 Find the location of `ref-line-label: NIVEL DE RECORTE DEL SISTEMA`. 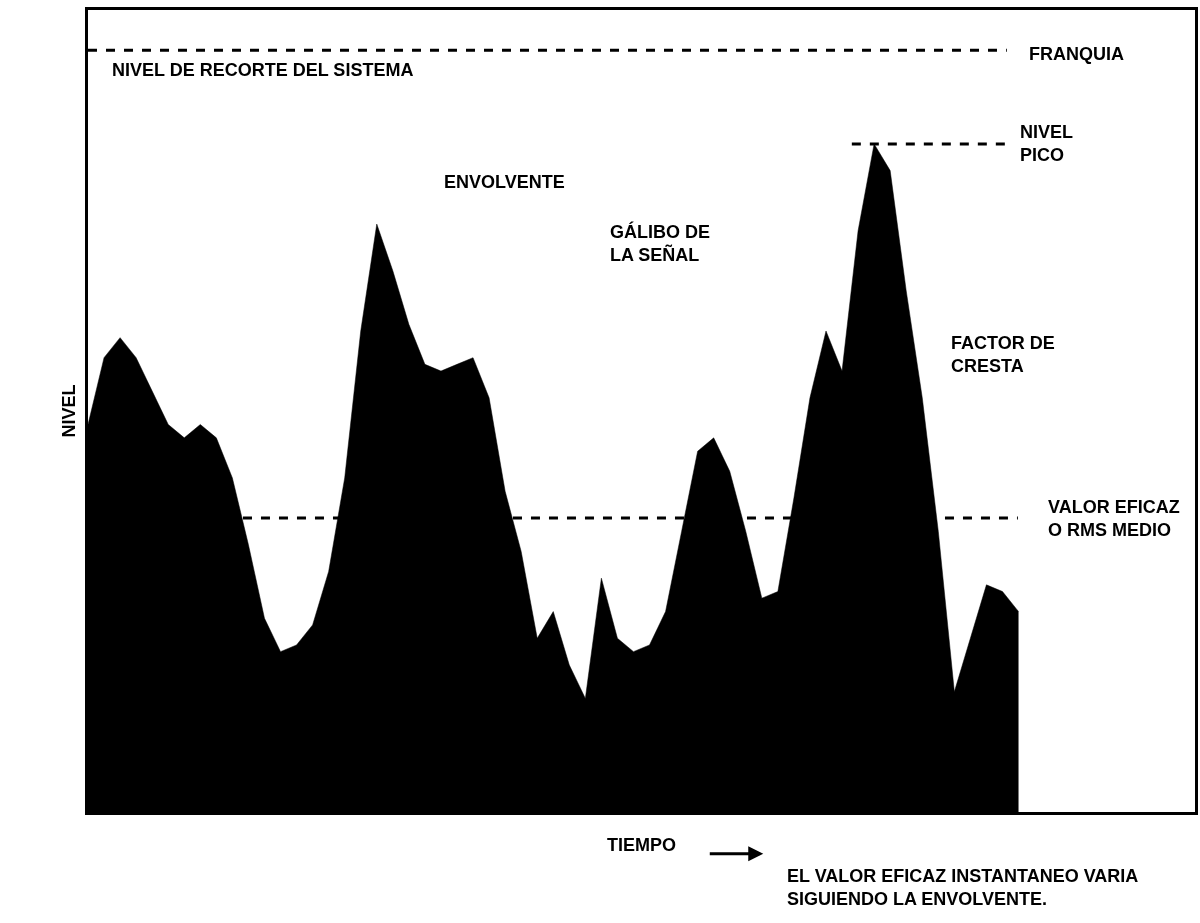

ref-line-label: NIVEL DE RECORTE DEL SISTEMA is located at coordinates (263, 70).